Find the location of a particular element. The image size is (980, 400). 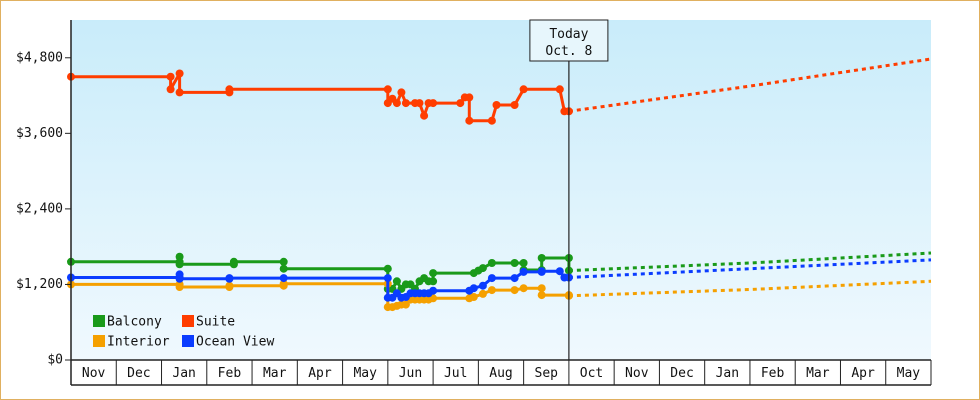

legend-label: Interior is located at coordinates (138, 342).